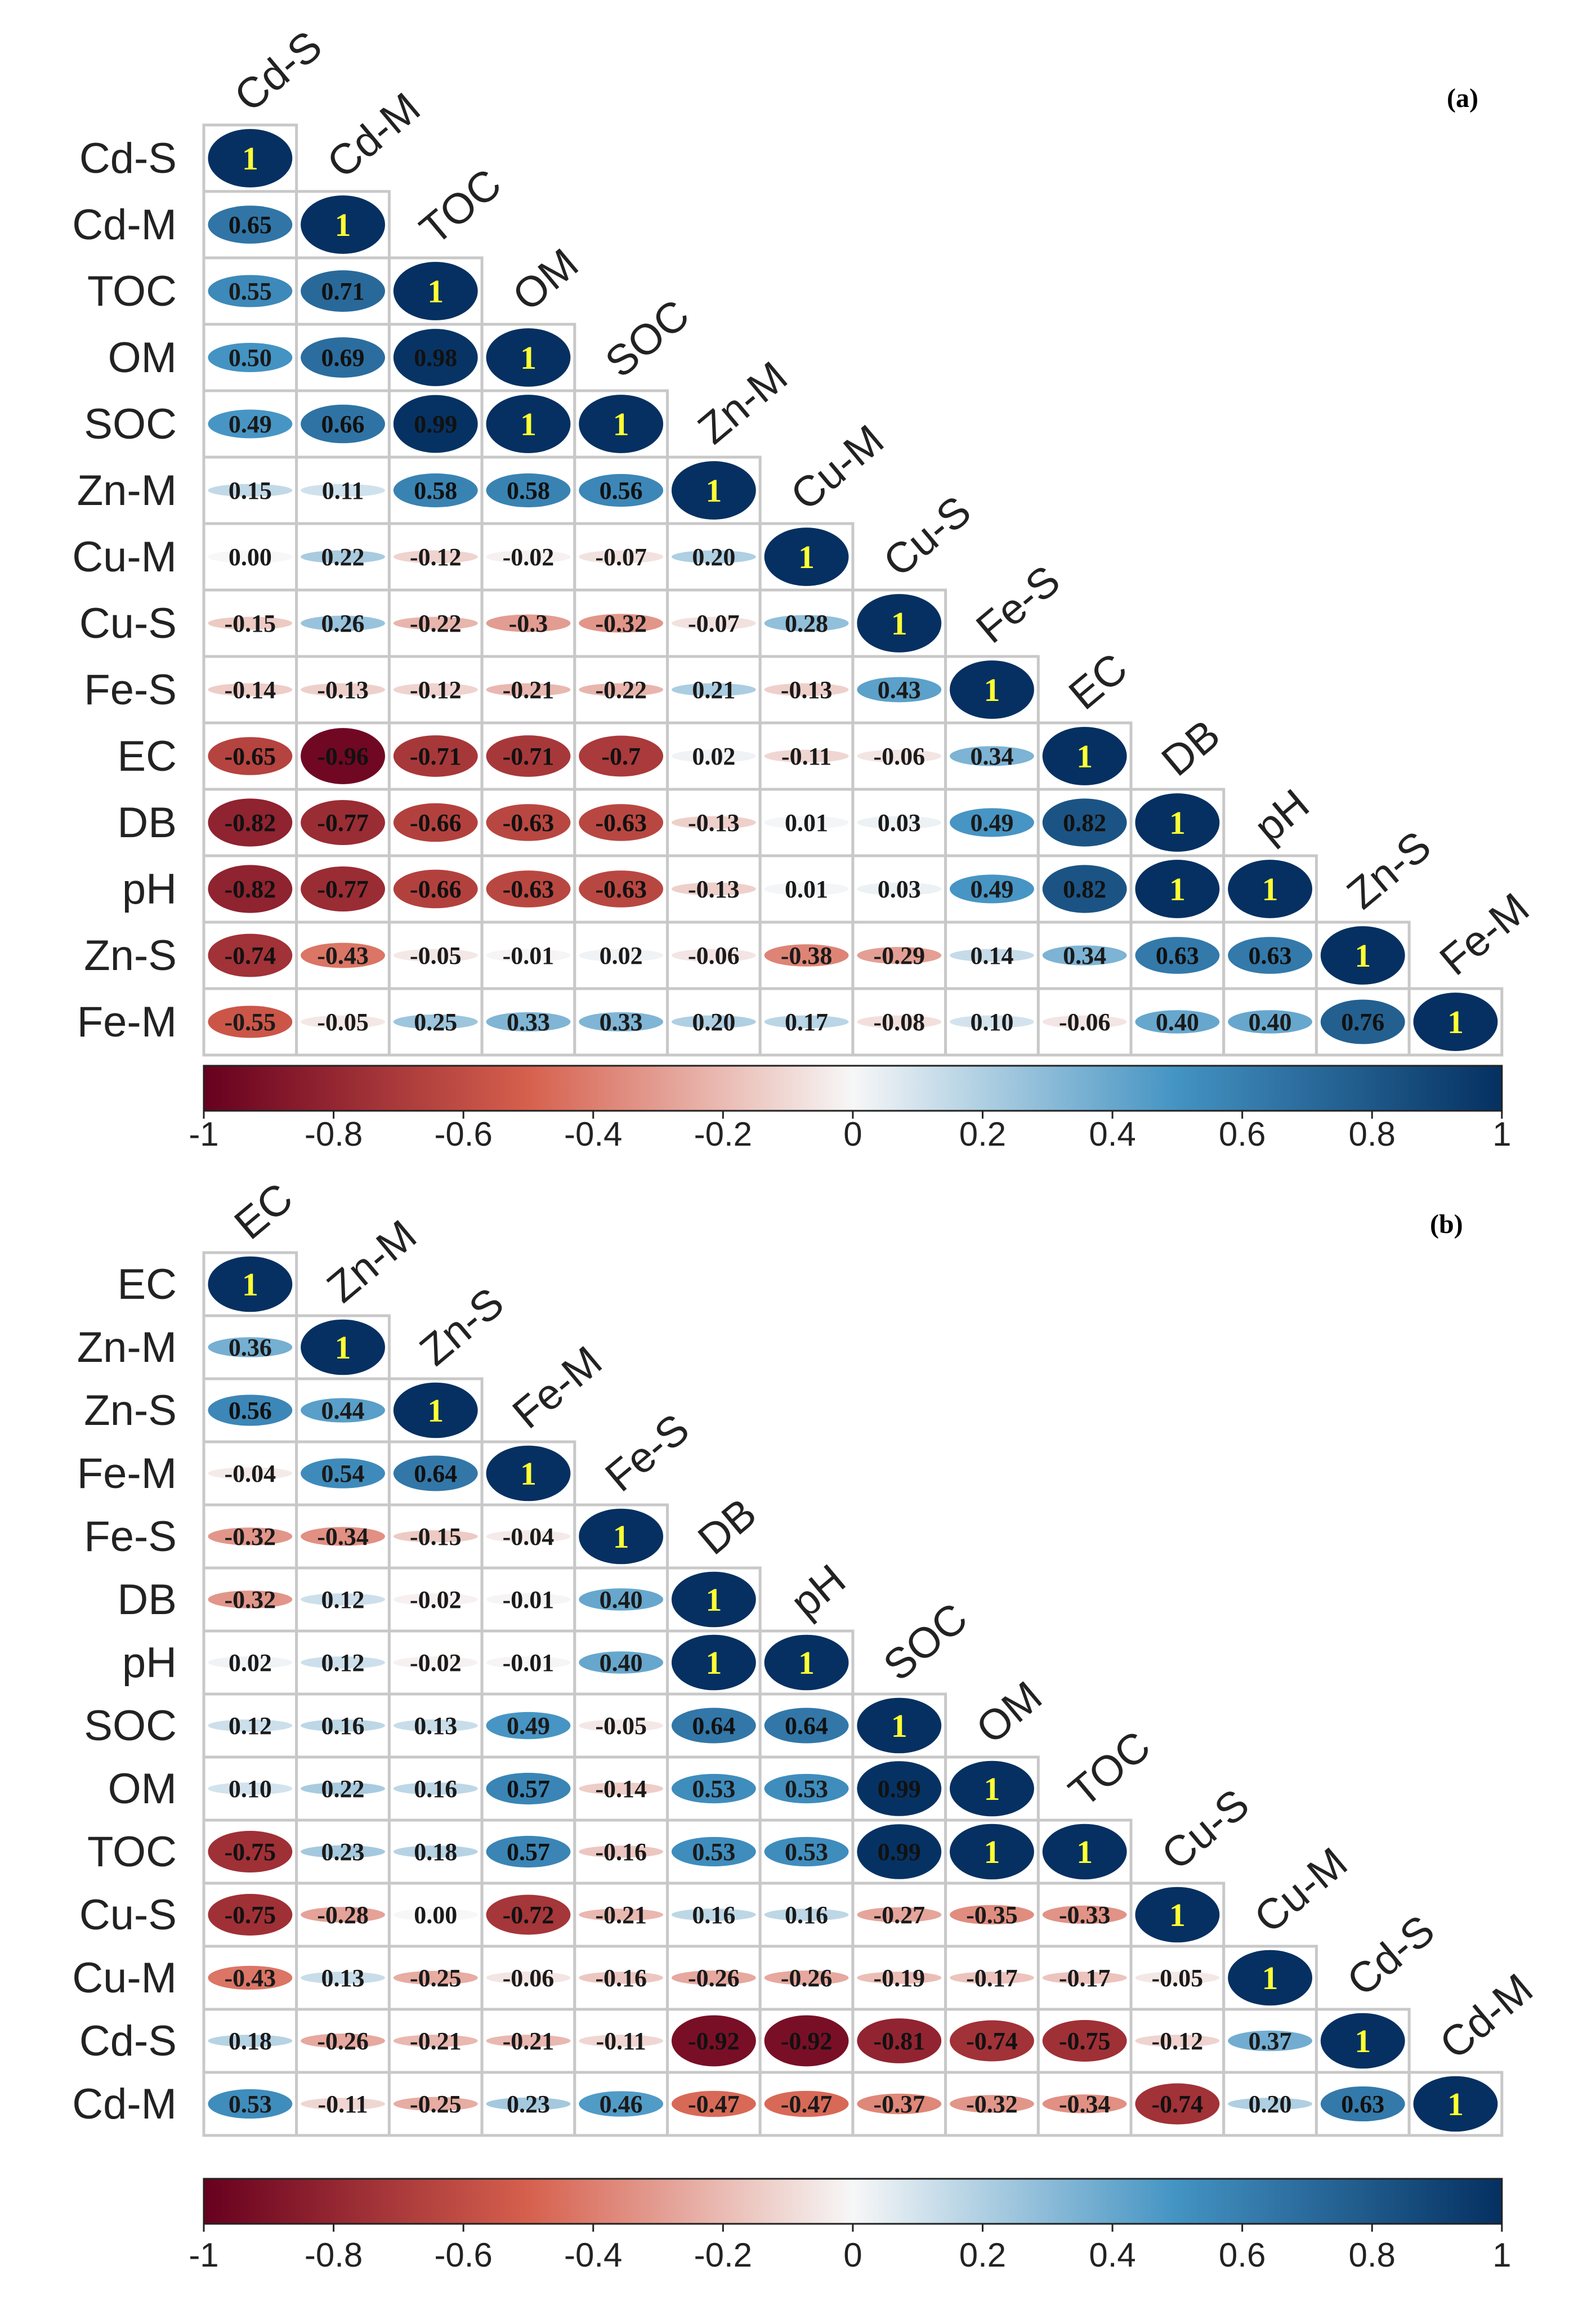 The image size is (1596, 2306). Describe the element at coordinates (142, 358) in the screenshot. I see `row-label-om: OM` at that location.